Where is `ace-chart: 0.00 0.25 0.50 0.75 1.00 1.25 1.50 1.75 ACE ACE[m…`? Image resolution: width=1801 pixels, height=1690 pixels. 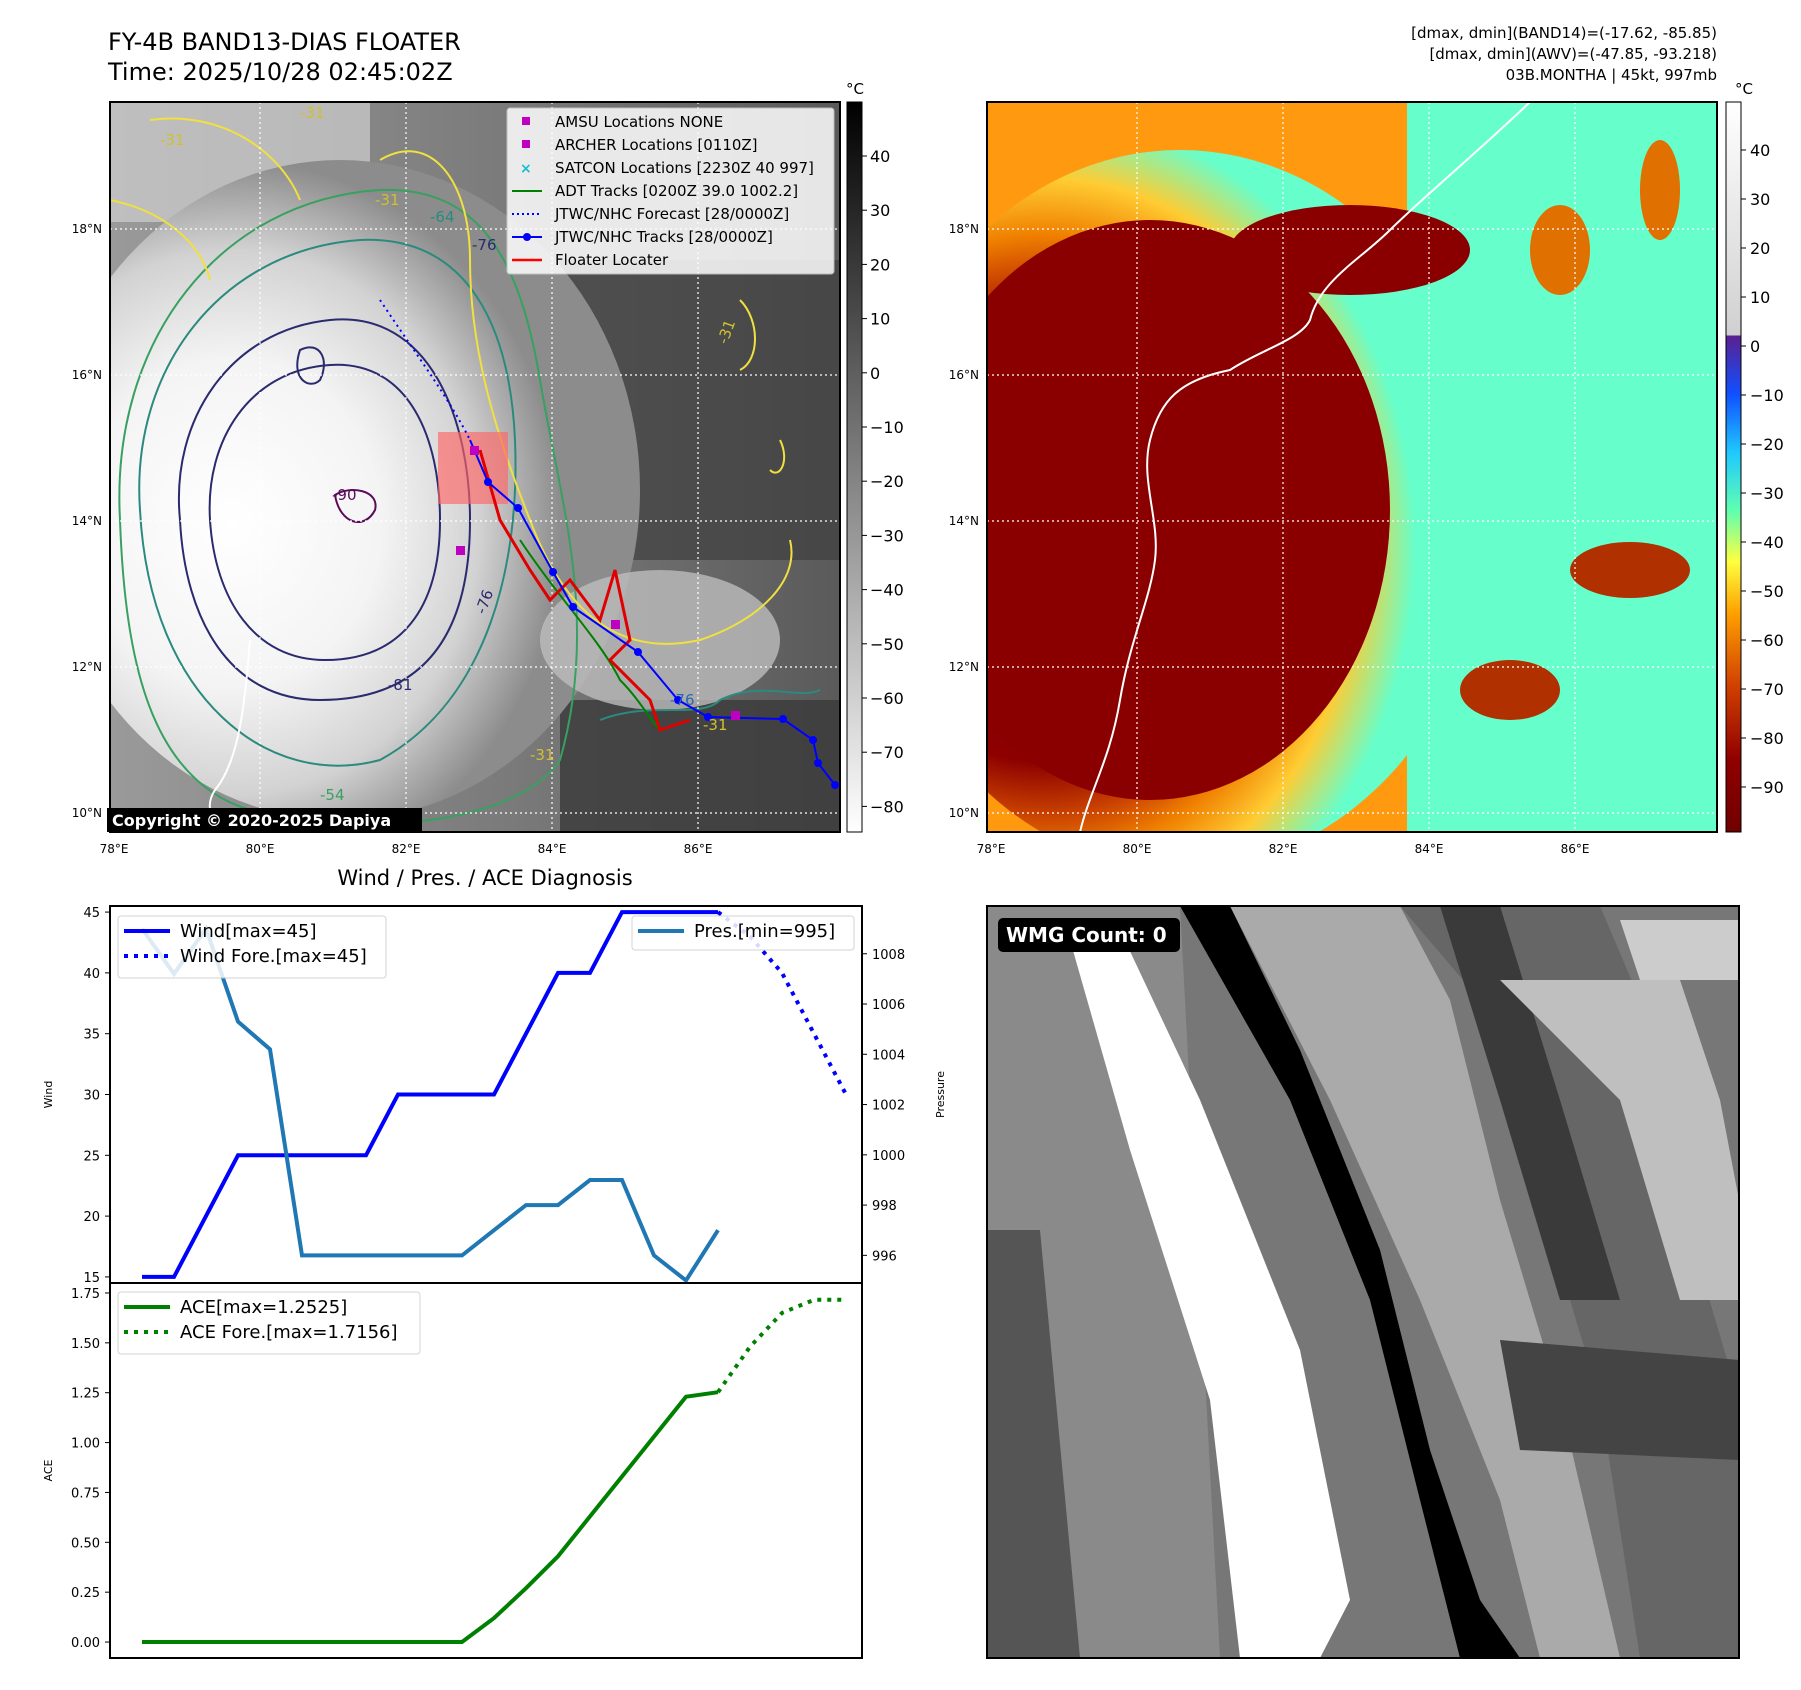
ace-chart: 0.00 0.25 0.50 0.75 1.00 1.25 1.50 1.75 ACE ACE[m… is located at coordinates (452, 1470).